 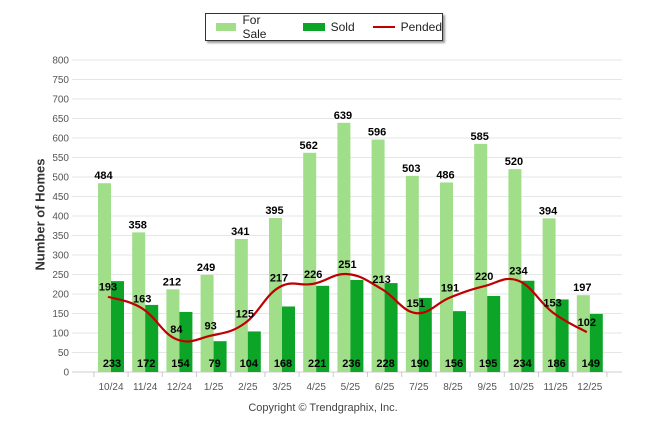 I want to click on pended-line, so click(x=347, y=308).